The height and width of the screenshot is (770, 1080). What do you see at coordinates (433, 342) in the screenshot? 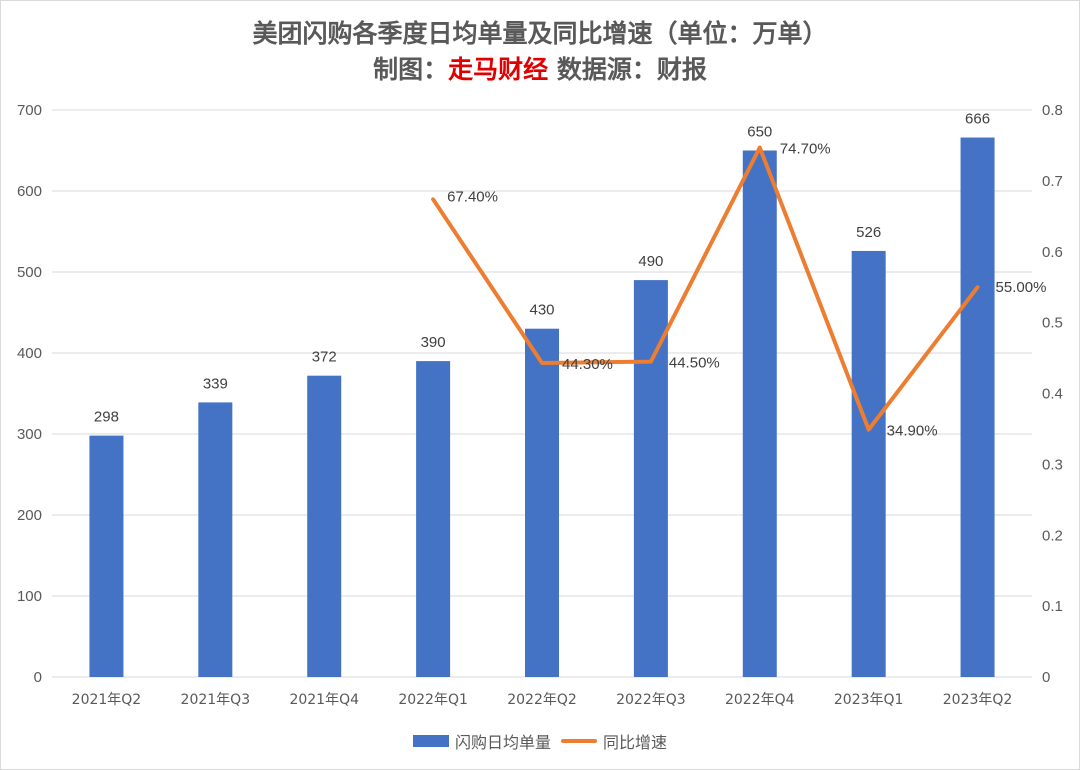
I see `bar-data-label: 390` at bounding box center [433, 342].